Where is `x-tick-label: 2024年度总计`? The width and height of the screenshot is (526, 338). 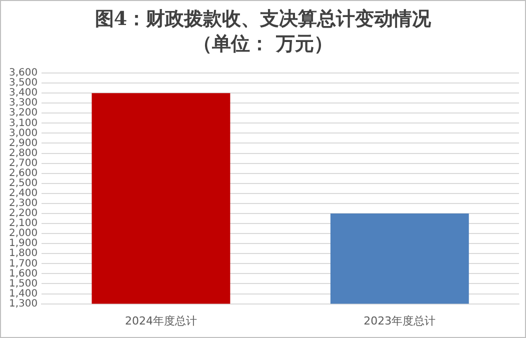 x-tick-label: 2024年度总计 is located at coordinates (160, 321).